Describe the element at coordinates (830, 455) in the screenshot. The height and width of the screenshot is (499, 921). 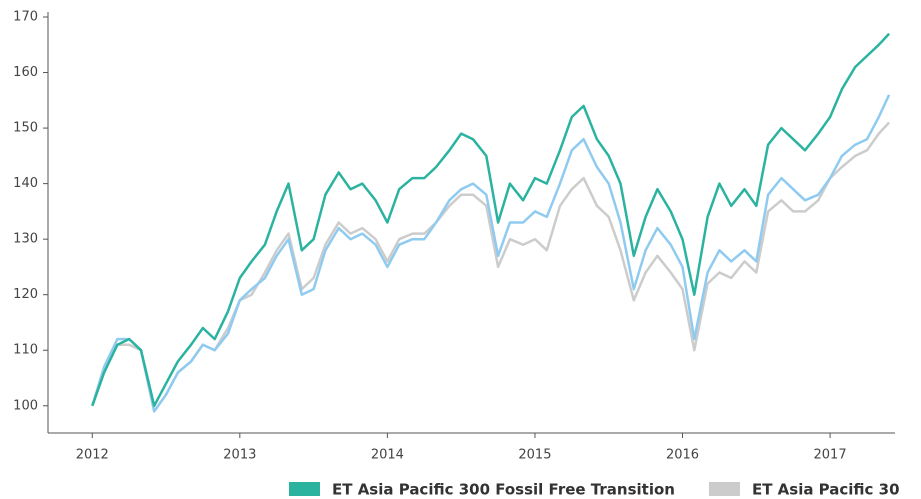
I see `x-tick-label: 2017` at that location.